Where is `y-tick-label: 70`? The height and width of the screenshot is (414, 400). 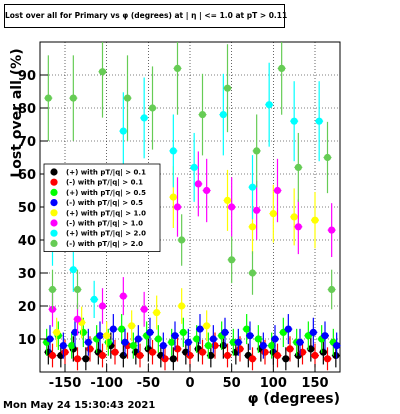 y-tick-label: 70 is located at coordinates (27, 142).